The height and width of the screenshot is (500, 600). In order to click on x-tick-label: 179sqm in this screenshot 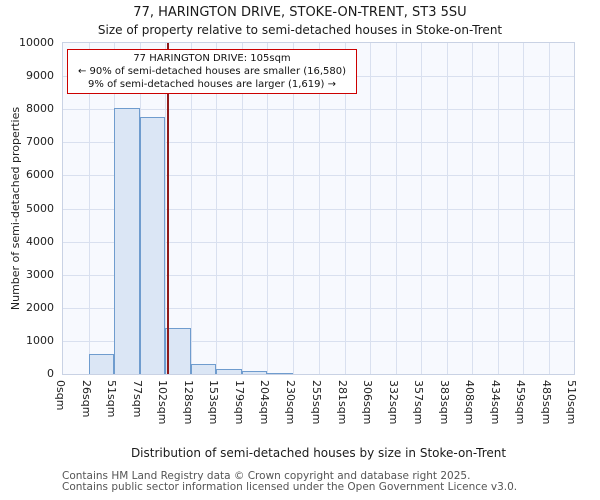, I will do `click(240, 402)`.